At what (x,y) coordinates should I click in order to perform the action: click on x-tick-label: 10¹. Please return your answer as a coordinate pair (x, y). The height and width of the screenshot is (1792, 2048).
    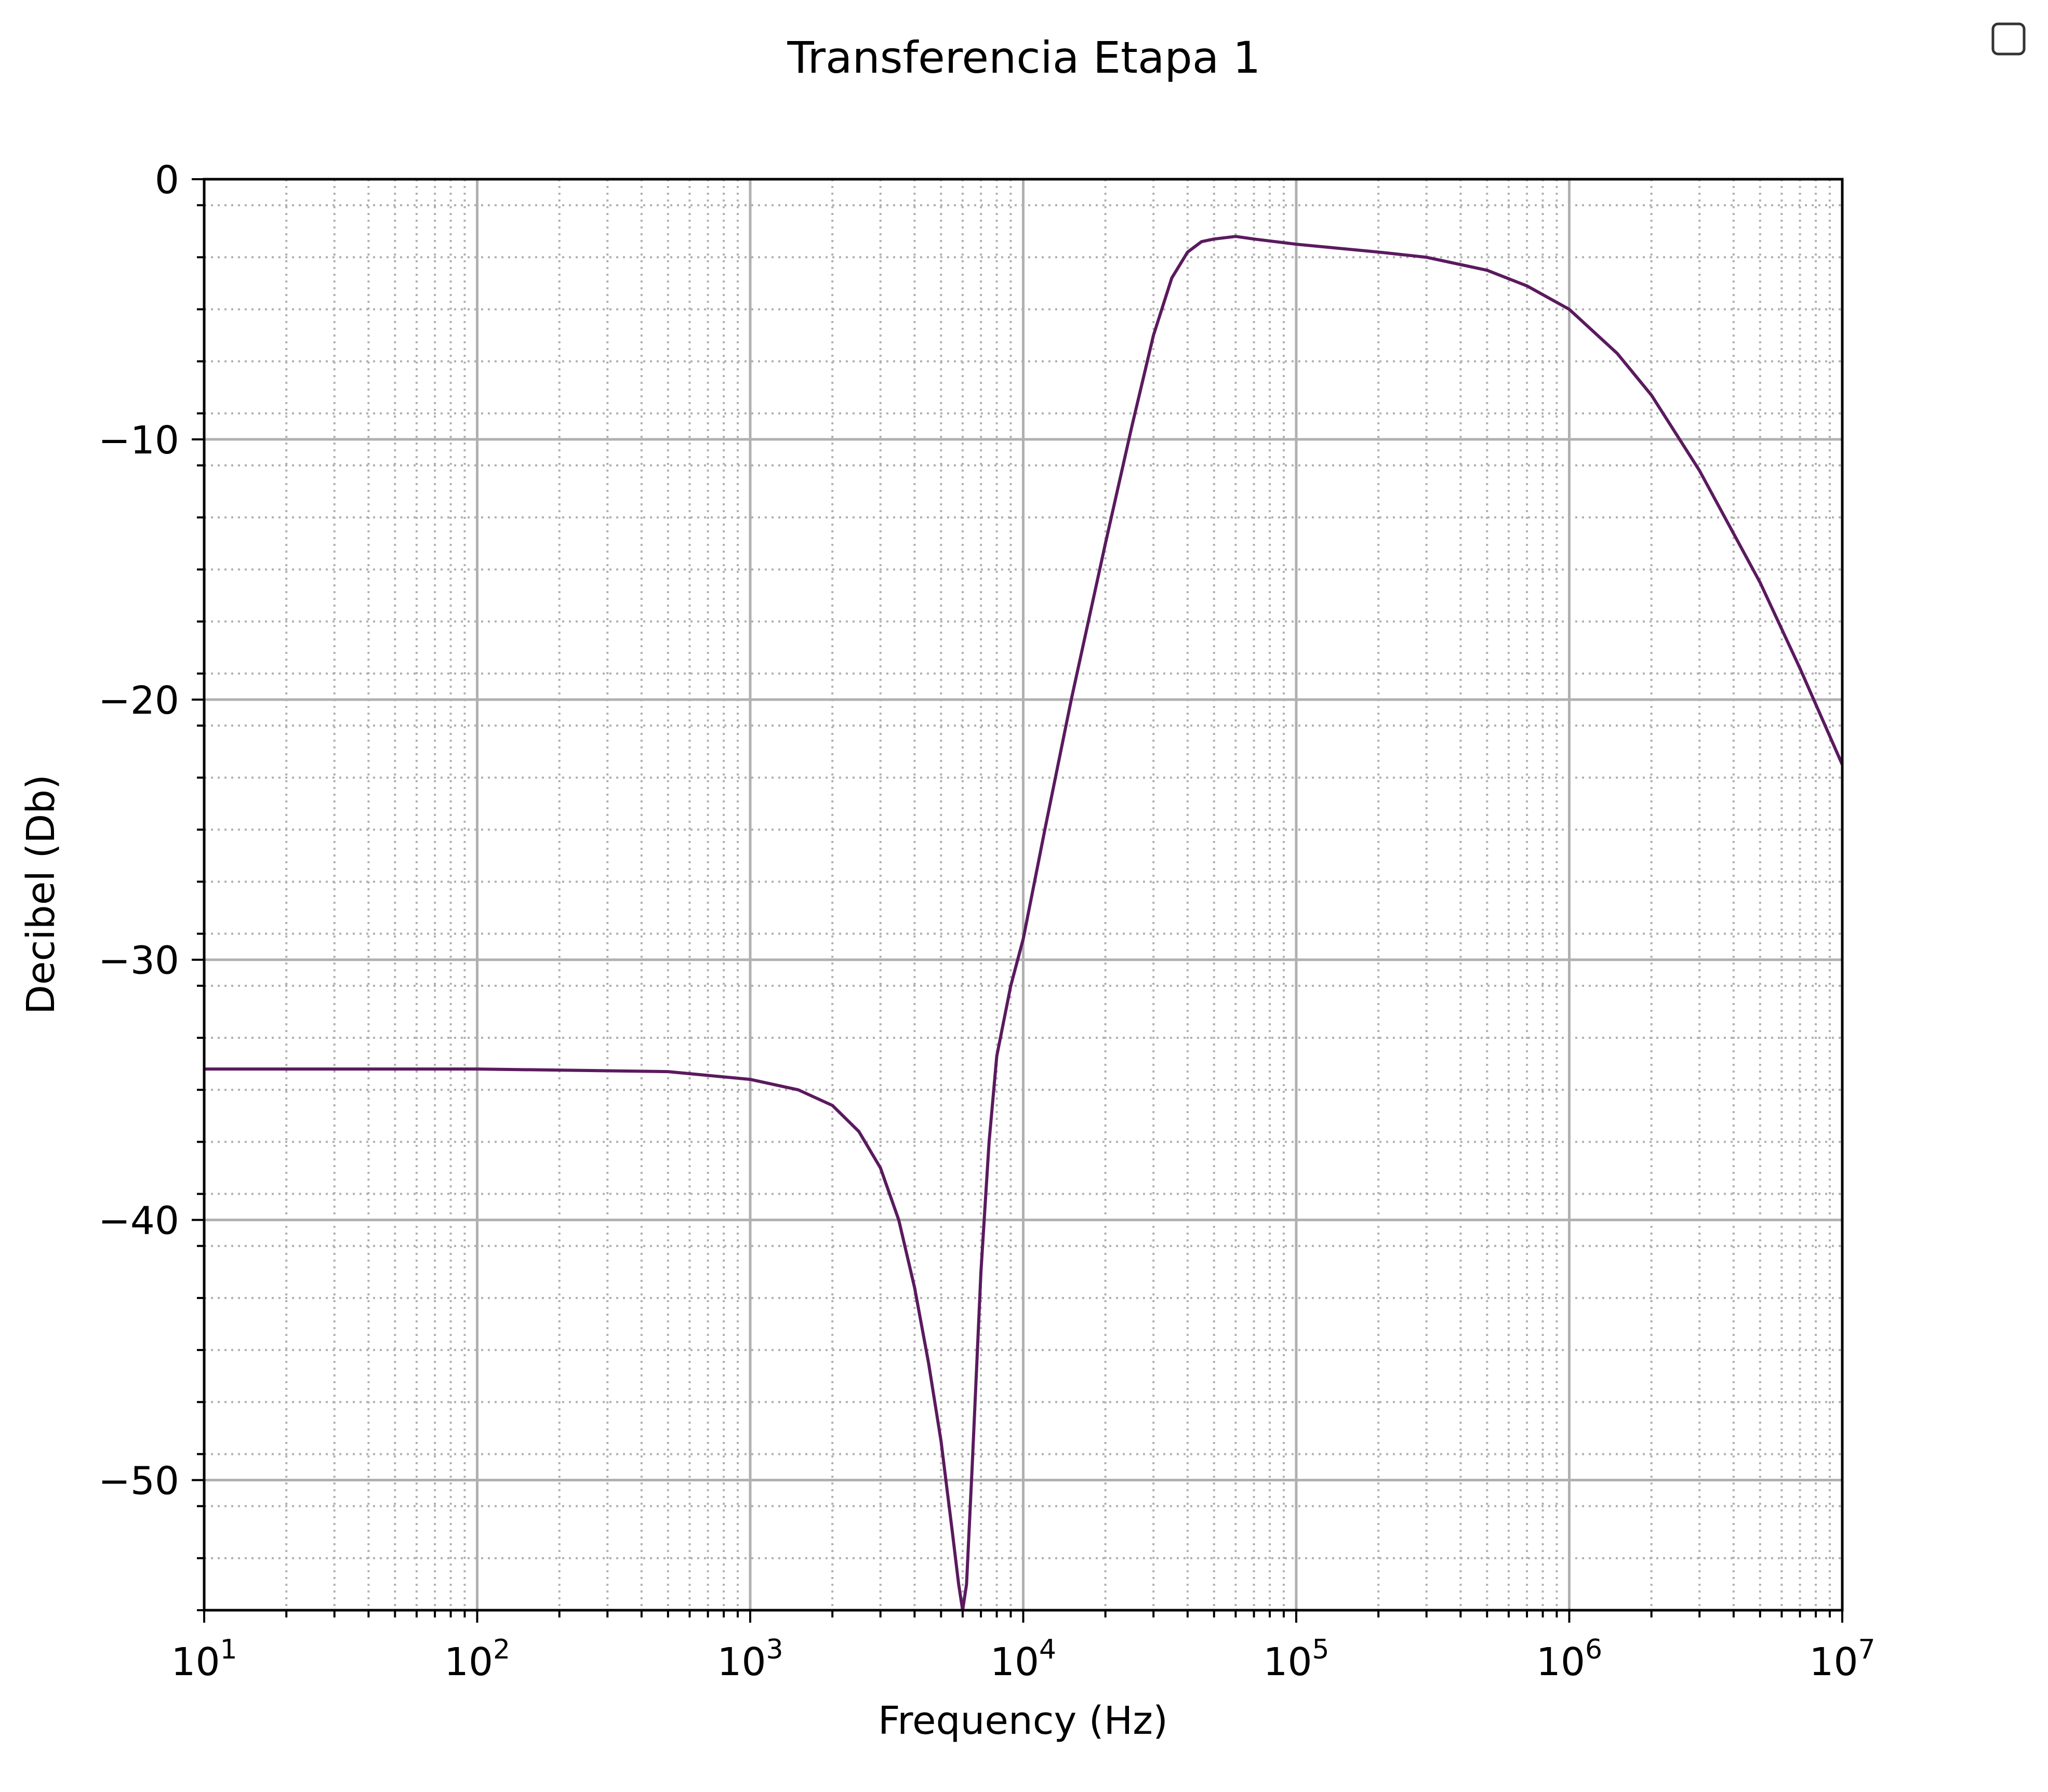
    Looking at the image, I should click on (204, 1659).